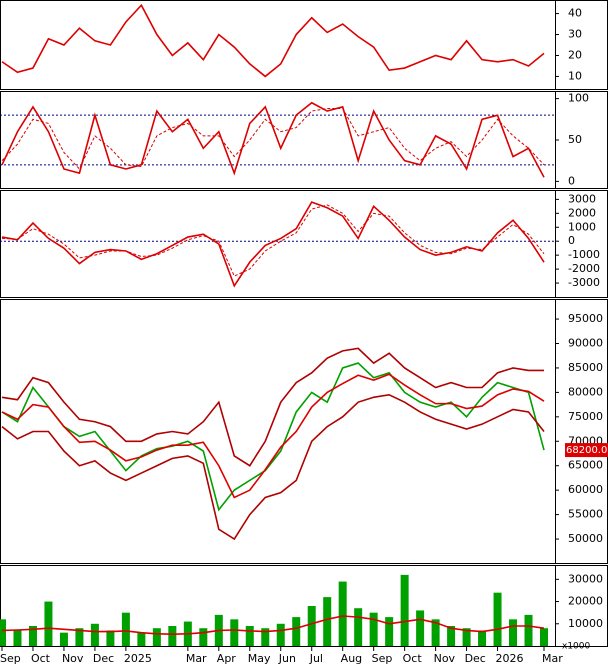  Describe the element at coordinates (585, 318) in the screenshot. I see `y-tick-label: 95000` at that location.